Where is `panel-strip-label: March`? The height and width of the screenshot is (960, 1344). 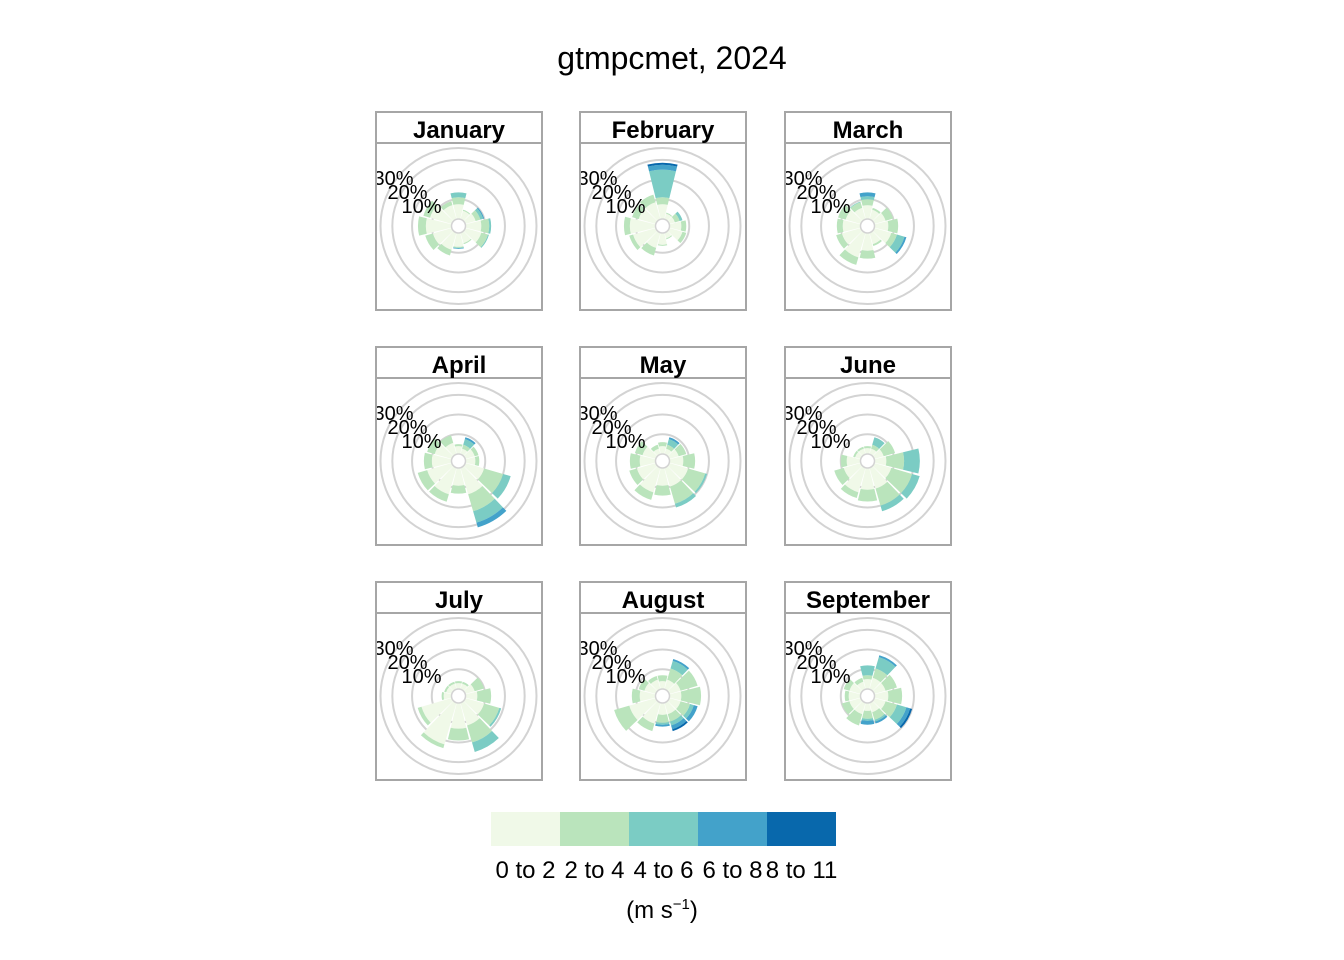
panel-strip-label: March is located at coordinates (868, 130).